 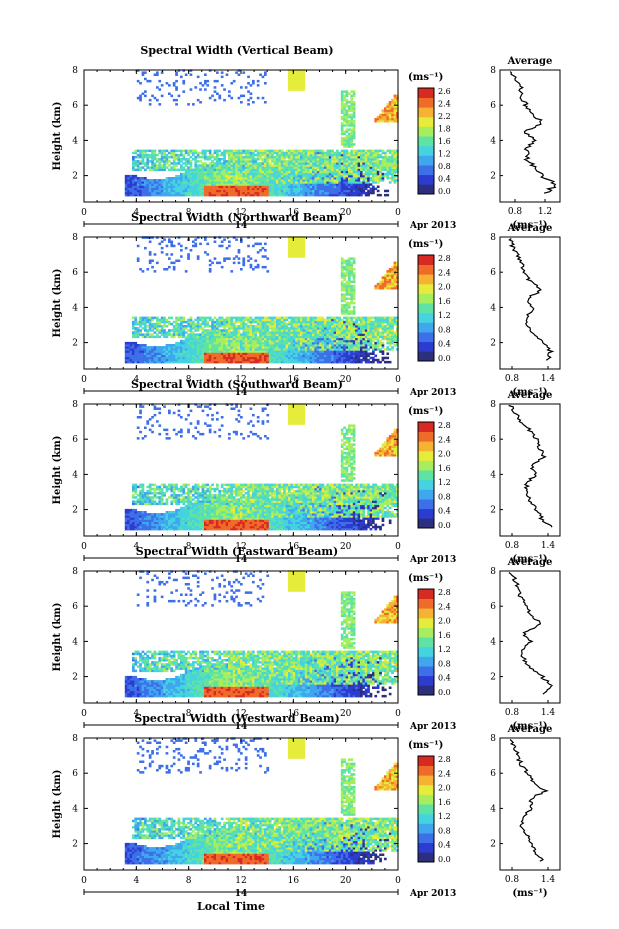 What do you see at coordinates (493, 141) in the screenshot?
I see `average-y-tick-label: 4` at bounding box center [493, 141].